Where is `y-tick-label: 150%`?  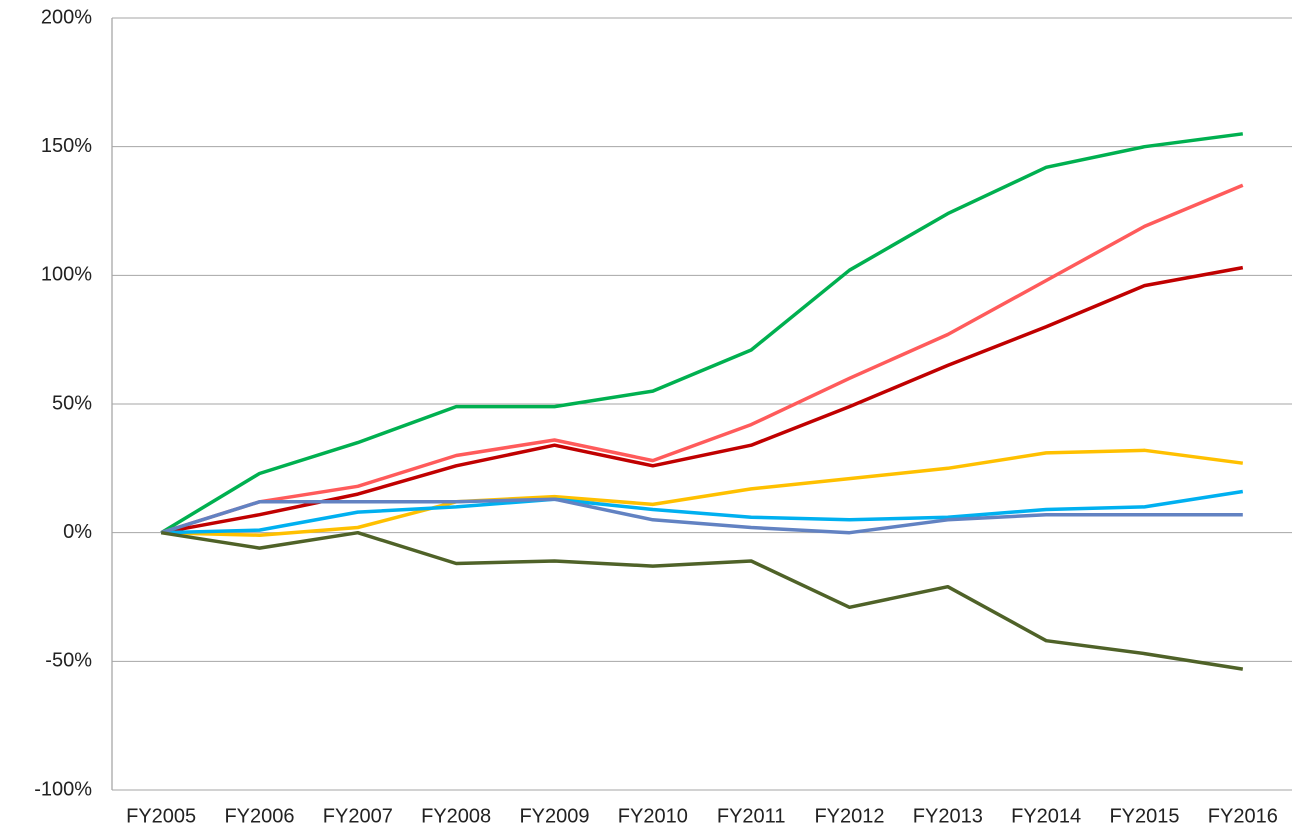 y-tick-label: 150% is located at coordinates (66, 146).